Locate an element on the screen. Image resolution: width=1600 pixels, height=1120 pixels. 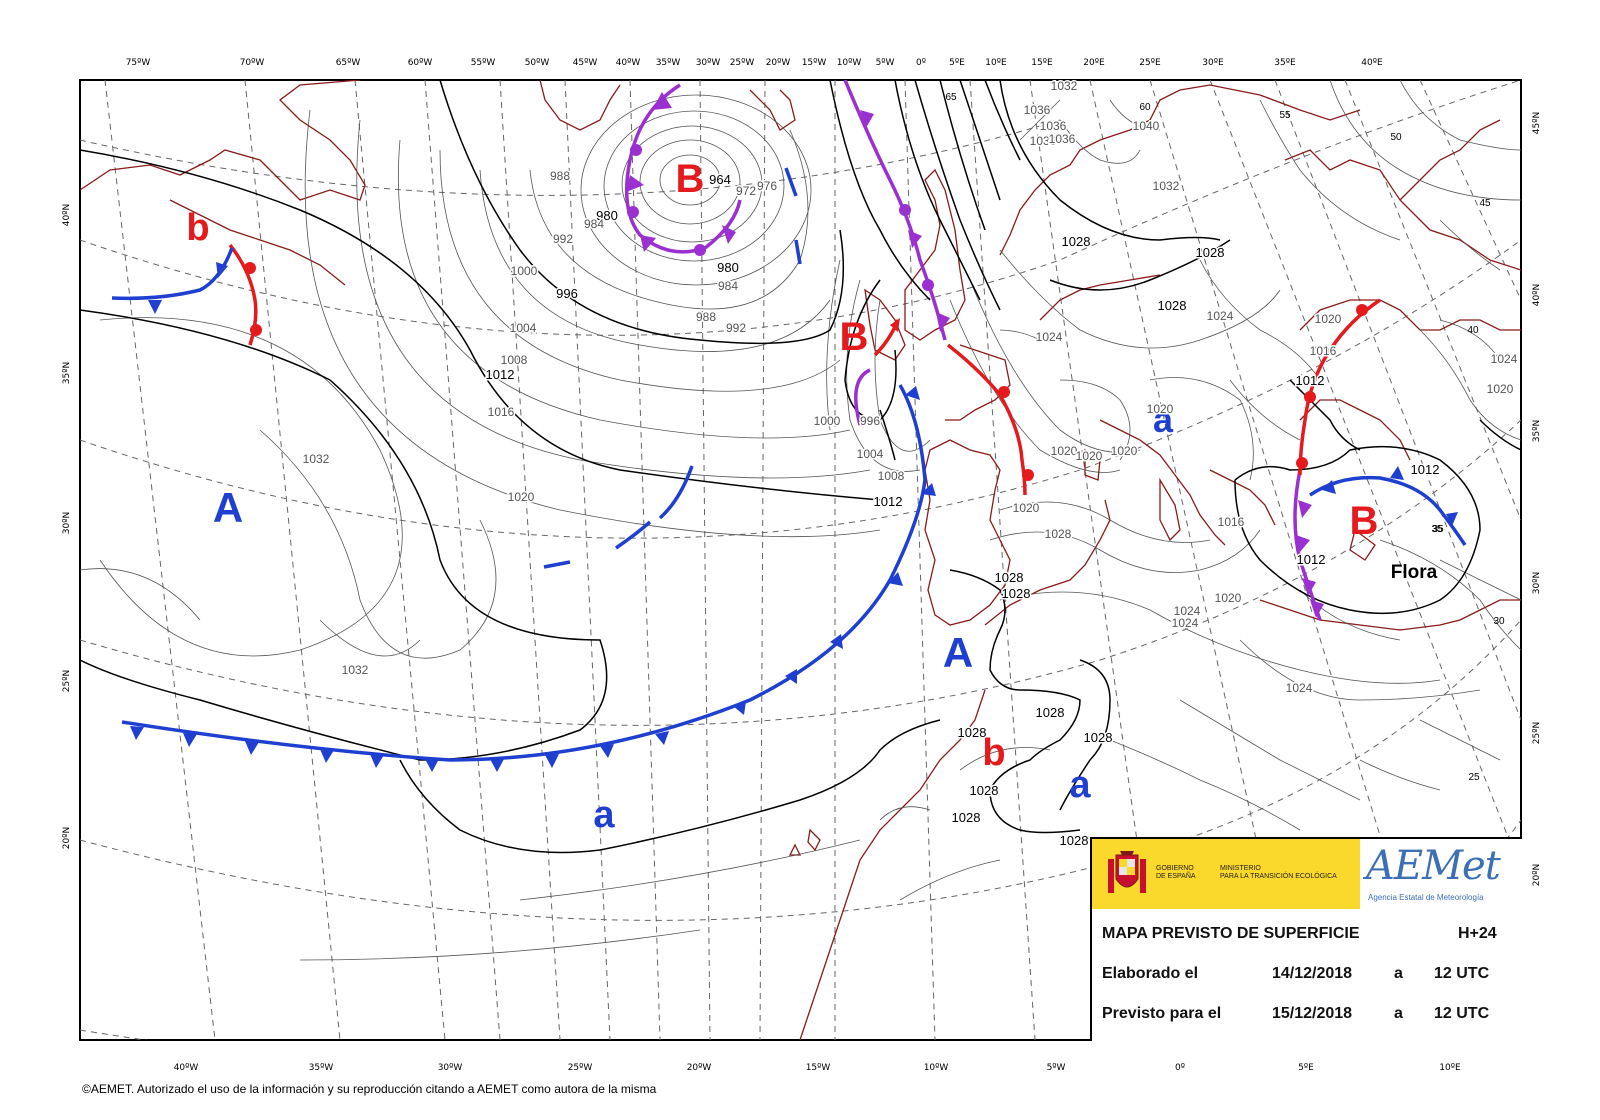
isobar-label: 1040 is located at coordinates (1146, 126).